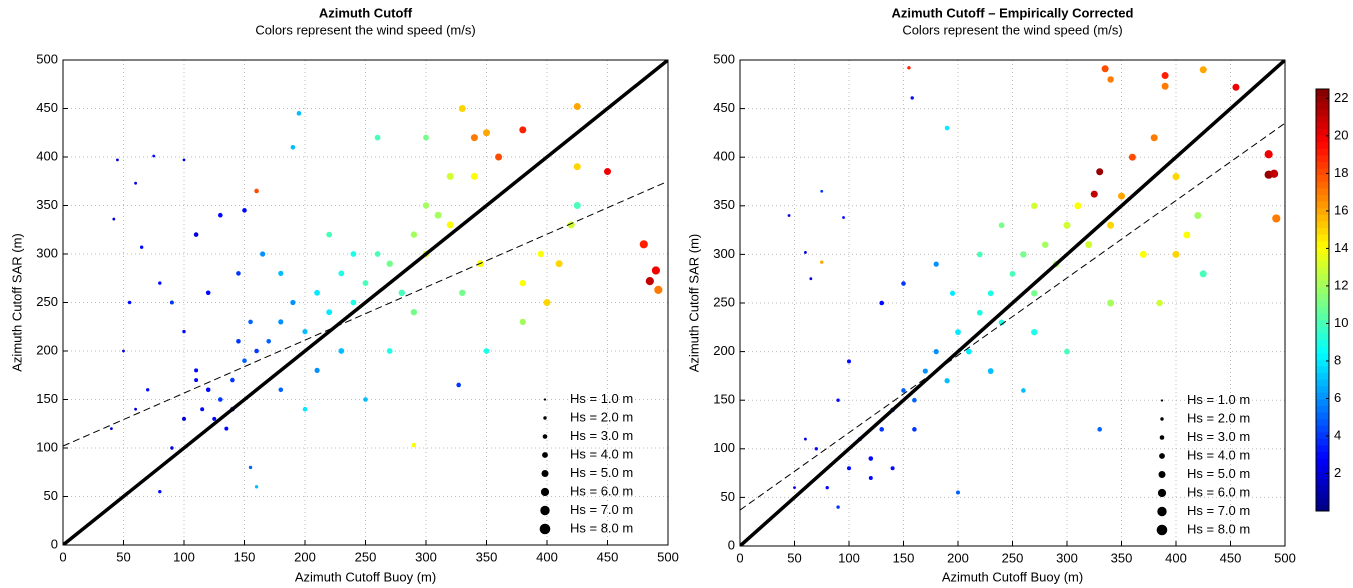  What do you see at coordinates (47, 301) in the screenshot?
I see `y-tick-label: 250` at bounding box center [47, 301].